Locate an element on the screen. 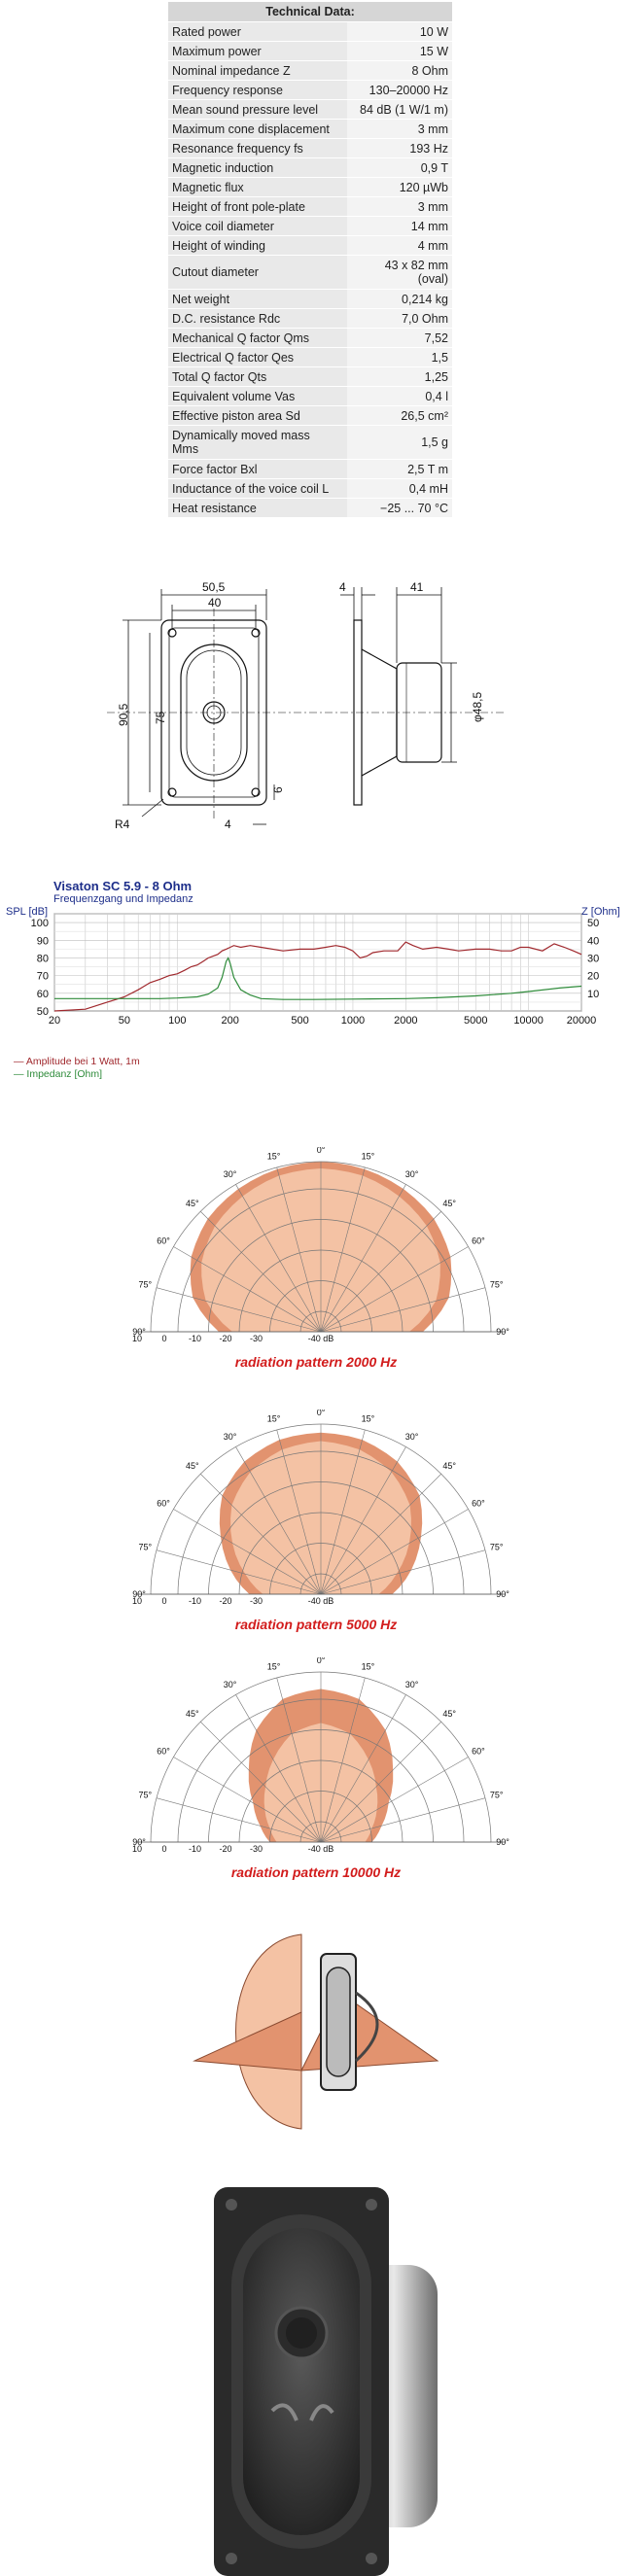 The height and width of the screenshot is (2576, 632). radiation-title-10000hz: radiation pattern 10000 Hz is located at coordinates (316, 1872).